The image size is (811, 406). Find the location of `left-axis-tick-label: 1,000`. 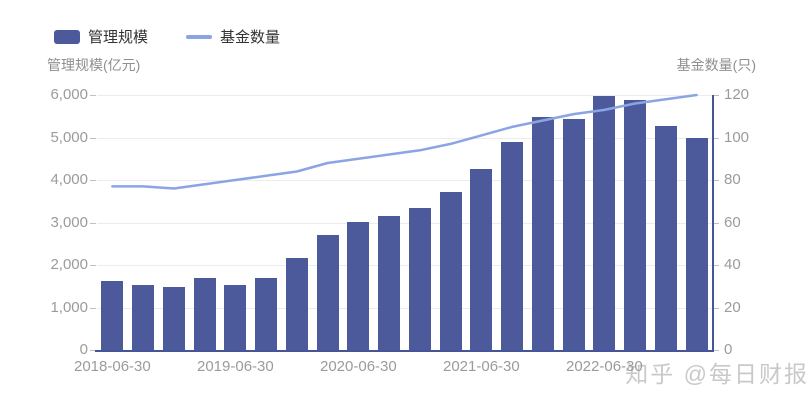

left-axis-tick-label: 1,000 is located at coordinates (69, 307).